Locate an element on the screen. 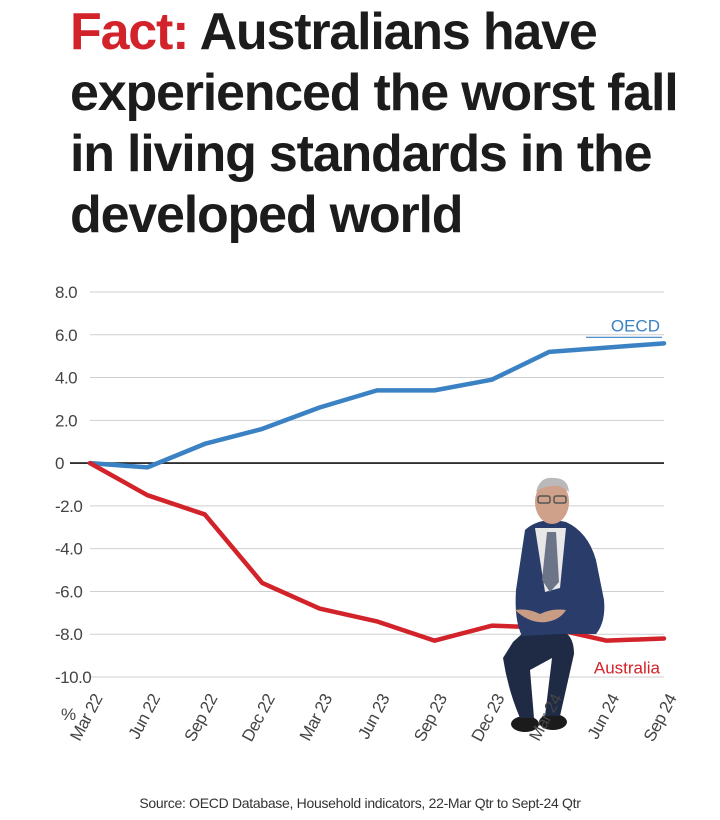  y-tick-label: 0 is located at coordinates (59, 463).